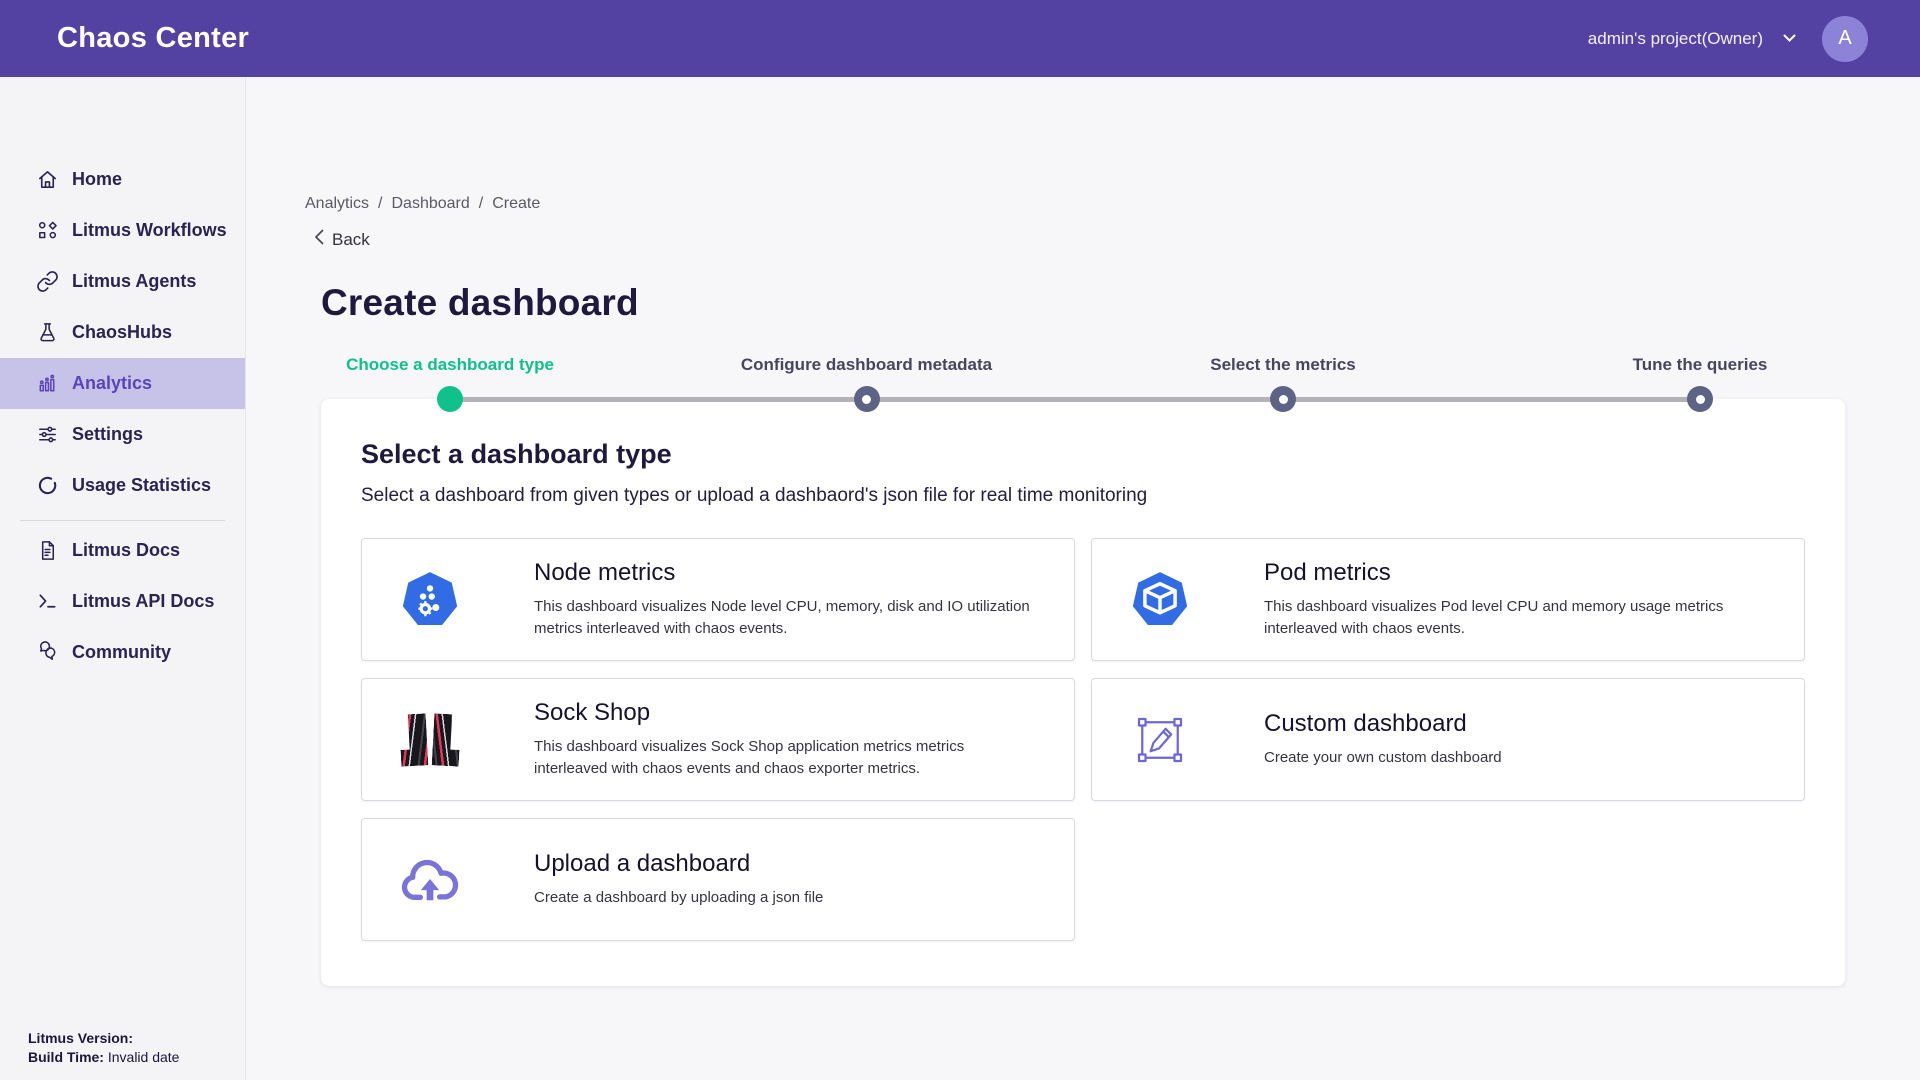 This screenshot has width=1920, height=1080. I want to click on breadcrumb-dashboard: Dashboard, so click(430, 203).